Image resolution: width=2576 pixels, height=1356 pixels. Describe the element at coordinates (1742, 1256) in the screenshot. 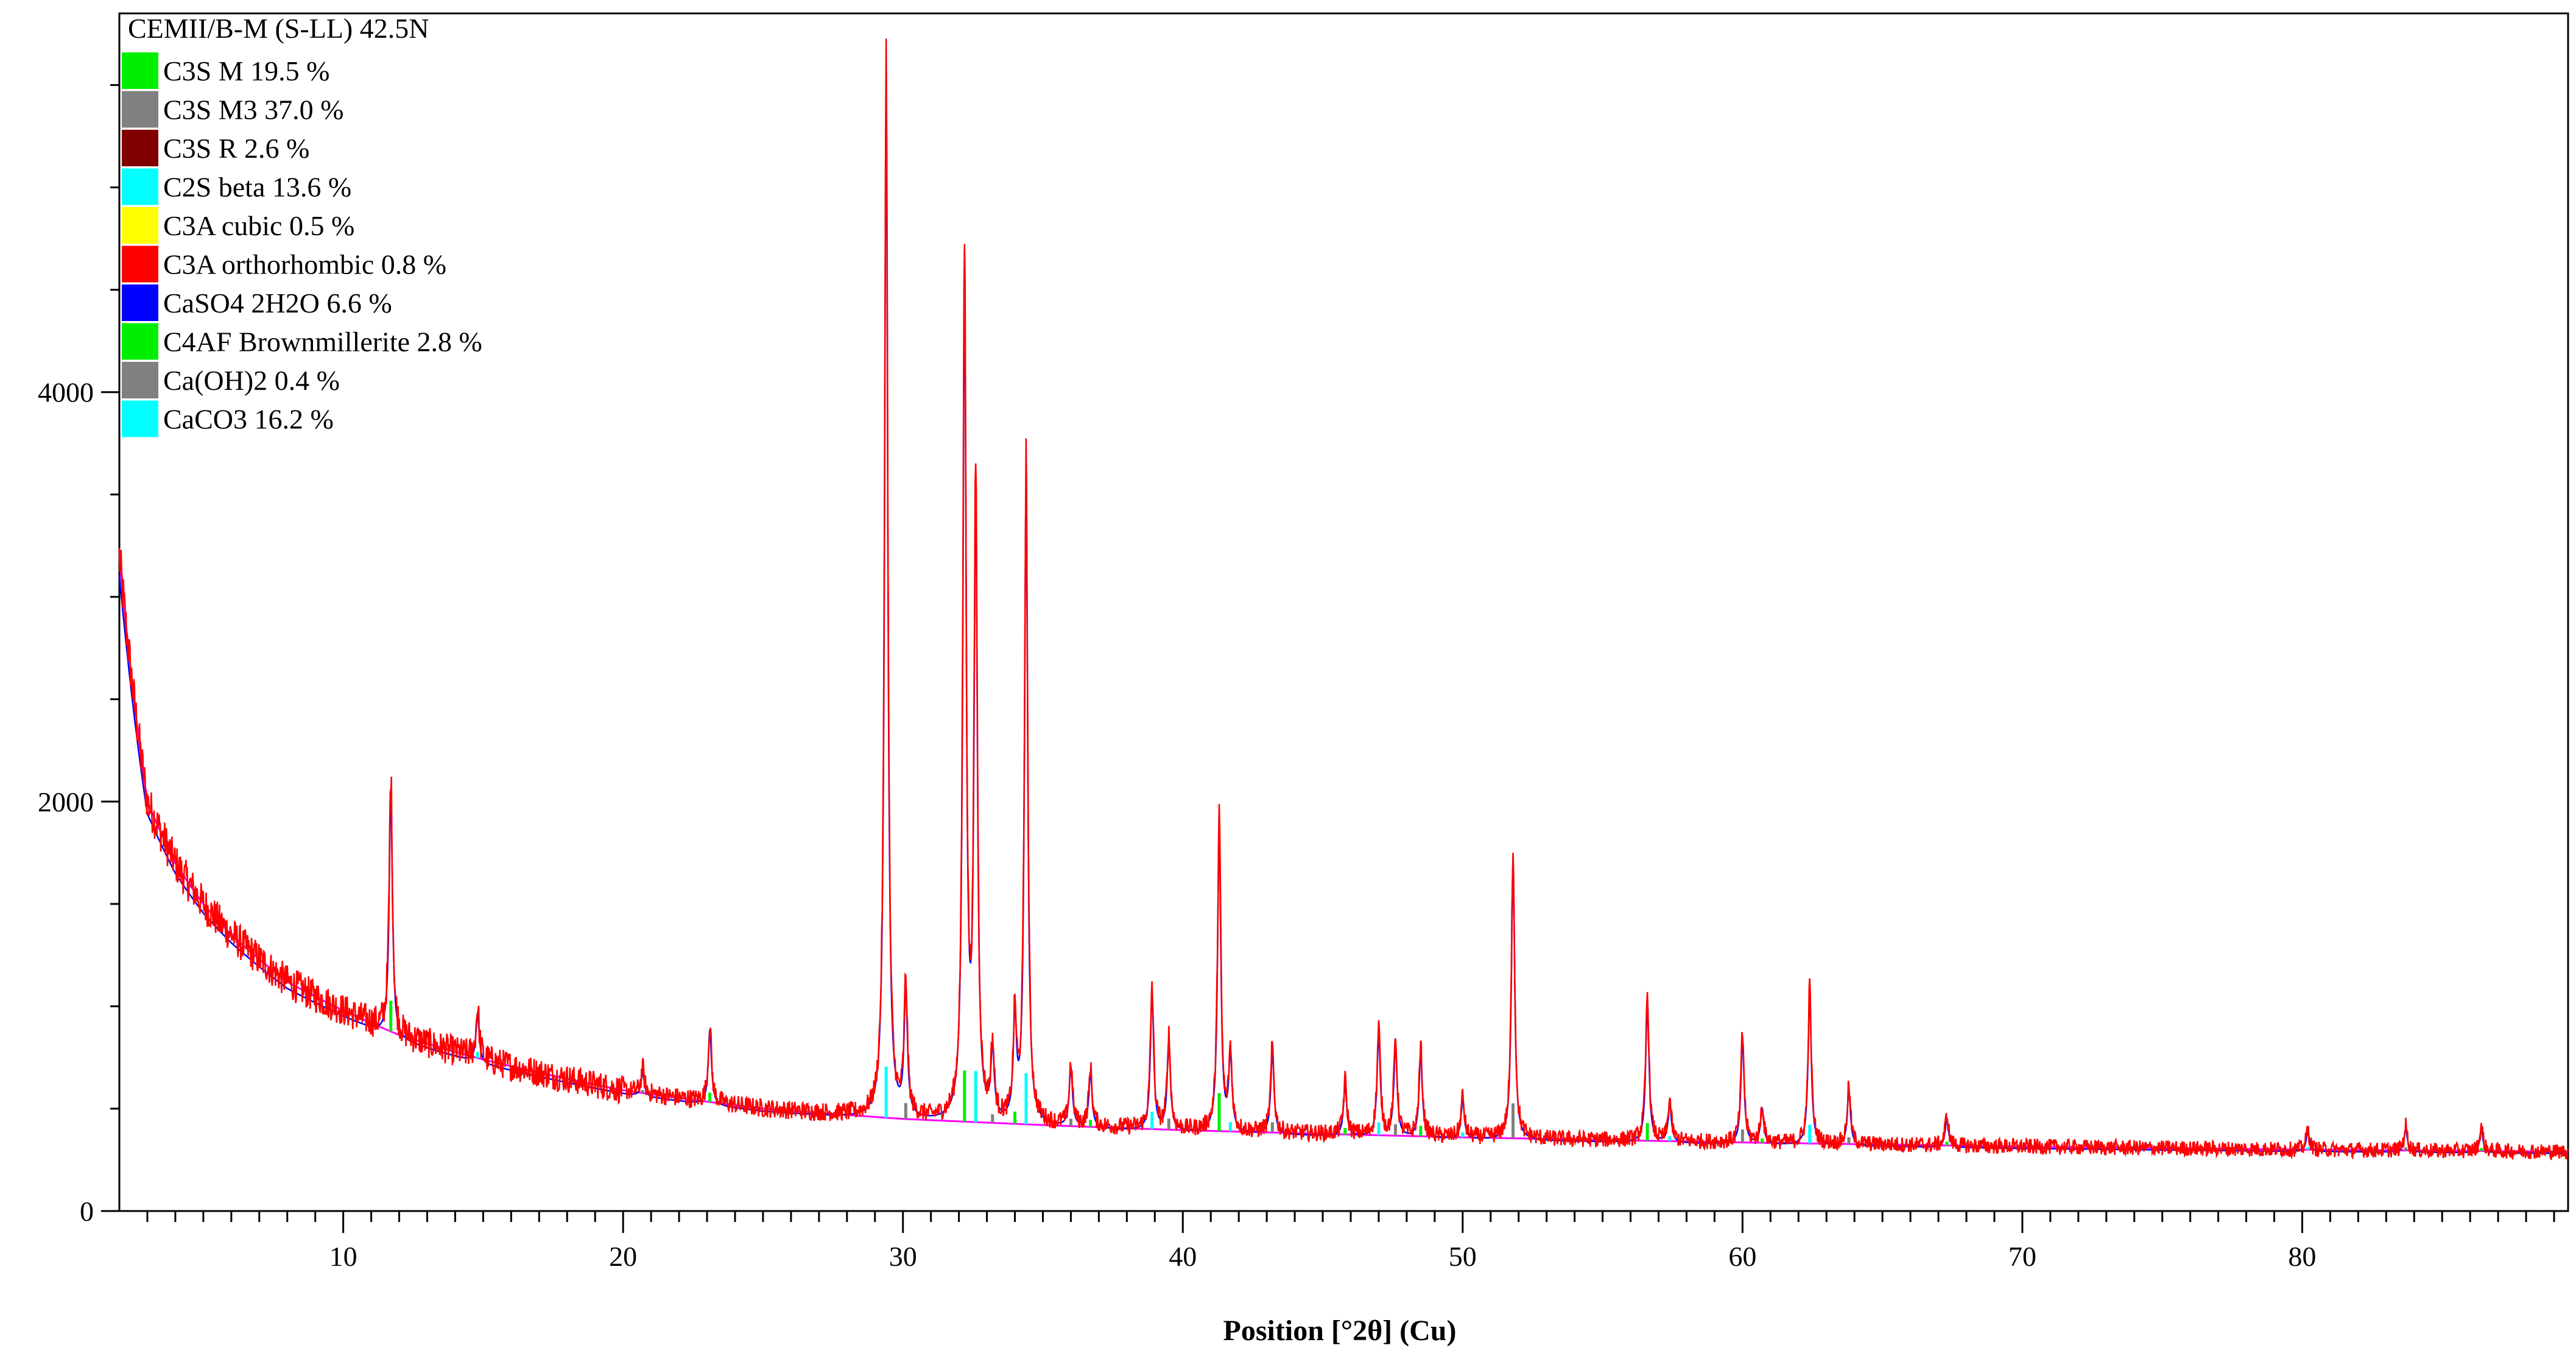

I see `x-tick-label: 60` at that location.